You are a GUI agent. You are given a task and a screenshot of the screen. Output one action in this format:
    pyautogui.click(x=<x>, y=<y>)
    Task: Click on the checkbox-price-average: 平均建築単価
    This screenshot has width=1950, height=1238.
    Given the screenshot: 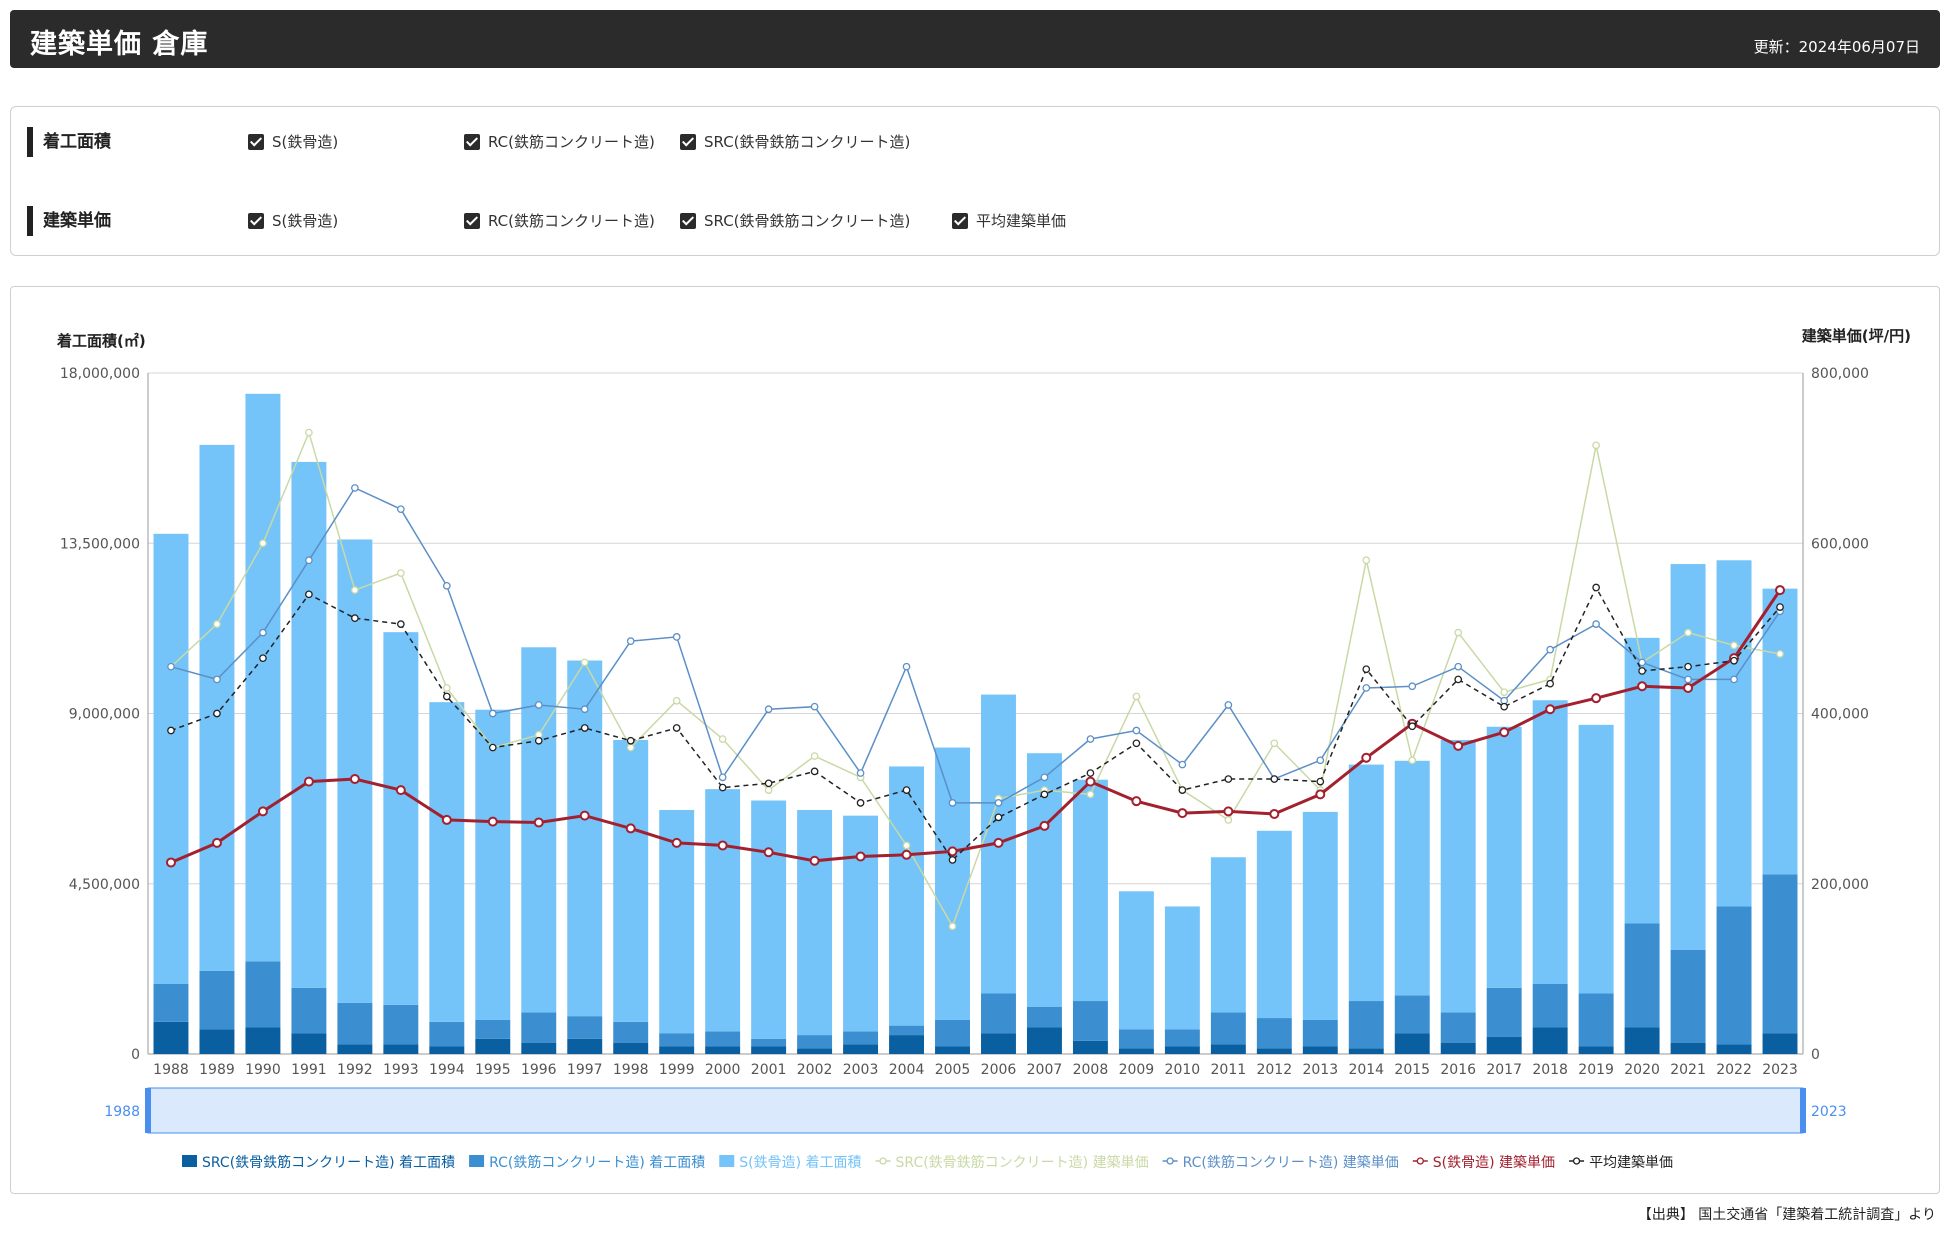 What is the action you would take?
    pyautogui.click(x=1009, y=221)
    